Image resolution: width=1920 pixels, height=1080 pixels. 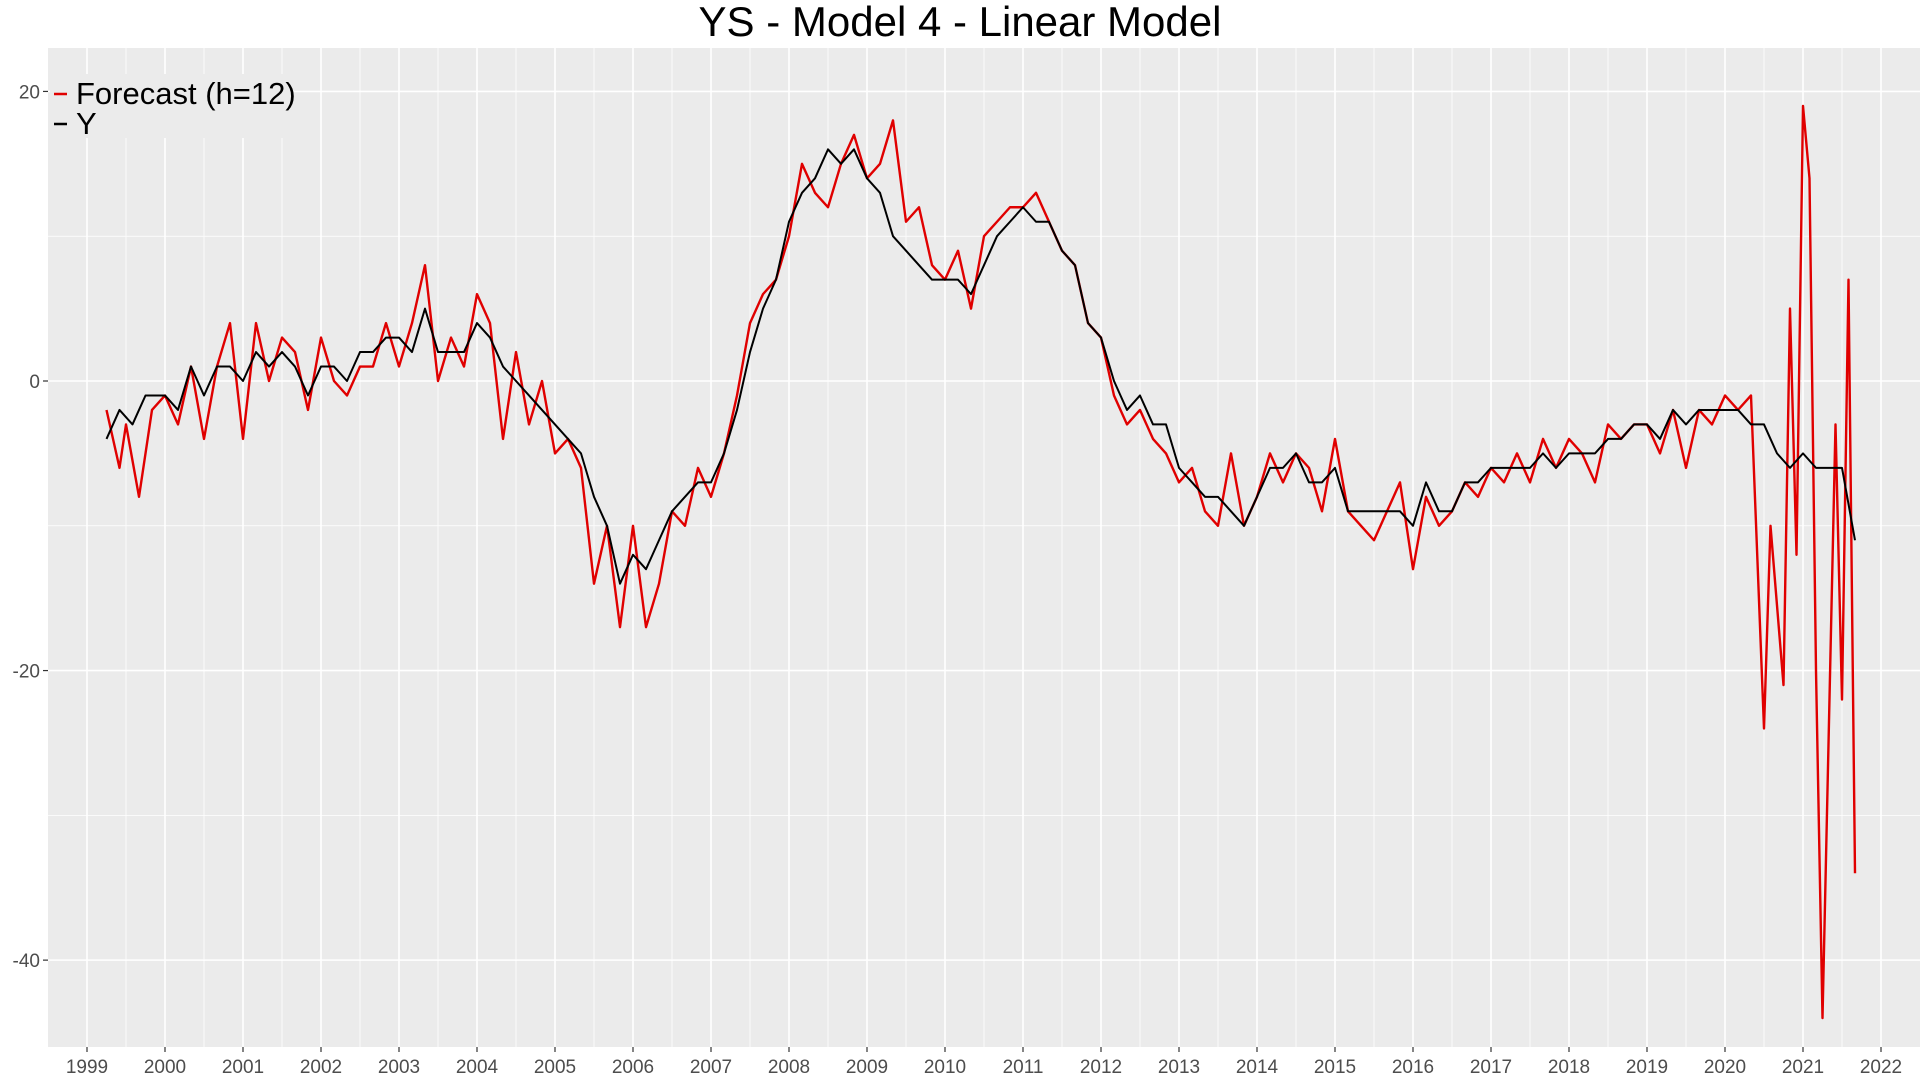 I want to click on x-tick-label: 2009, so click(x=867, y=1067).